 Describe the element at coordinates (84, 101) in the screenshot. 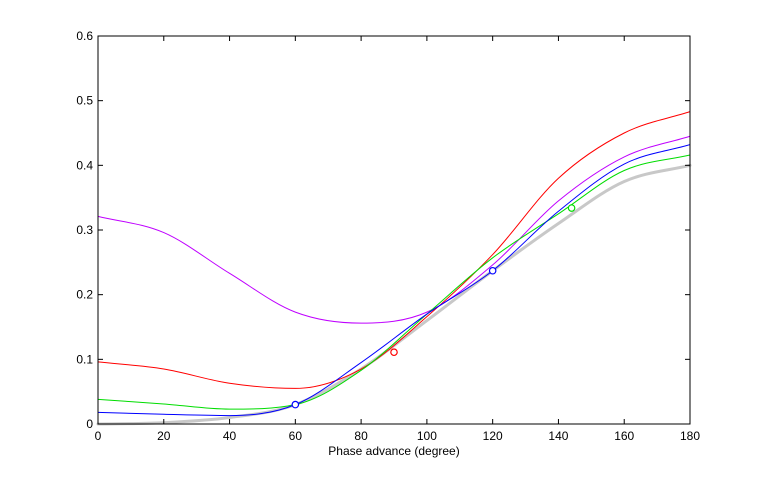

I see `y-tick-label: 0.5` at that location.